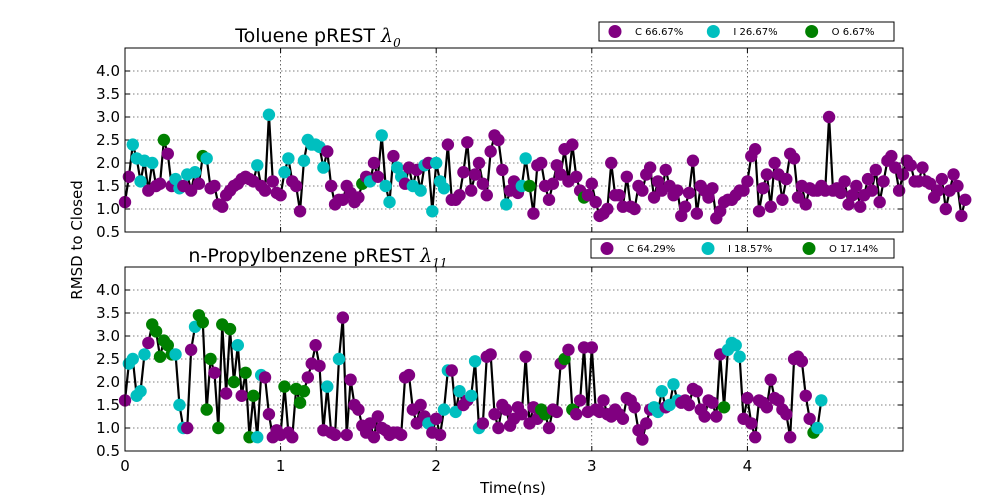  Describe the element at coordinates (750, 249) in the screenshot. I see `legend-label: I 18.57%` at that location.